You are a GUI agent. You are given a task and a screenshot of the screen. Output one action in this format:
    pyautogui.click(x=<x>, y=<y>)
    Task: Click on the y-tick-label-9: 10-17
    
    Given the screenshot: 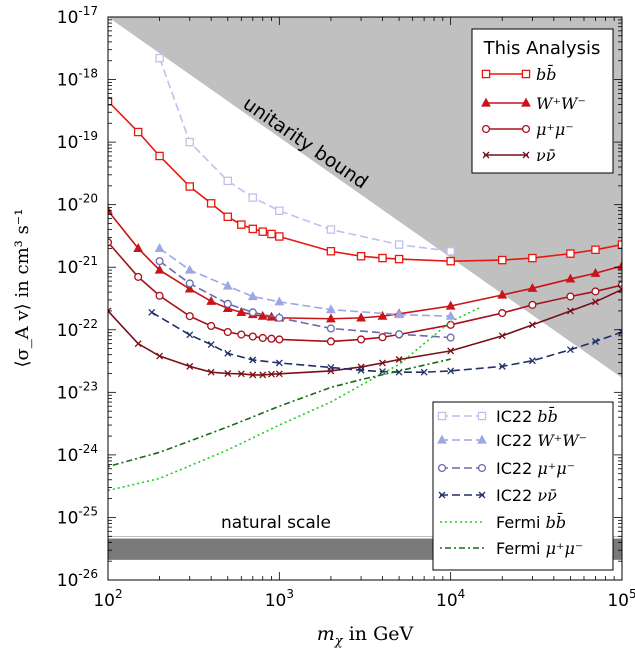 What is the action you would take?
    pyautogui.click(x=77, y=16)
    